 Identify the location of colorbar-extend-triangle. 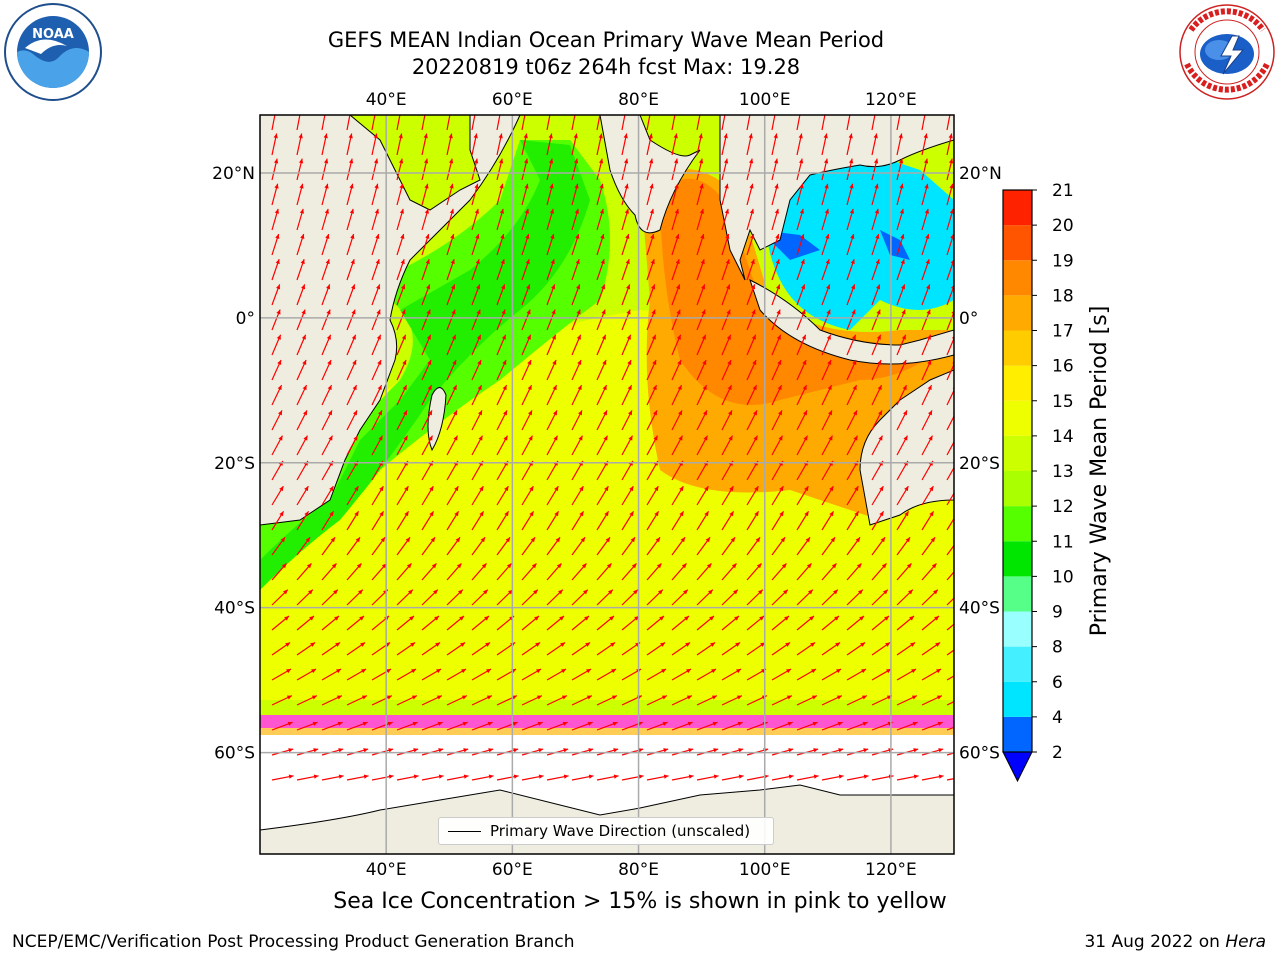
(1017, 767).